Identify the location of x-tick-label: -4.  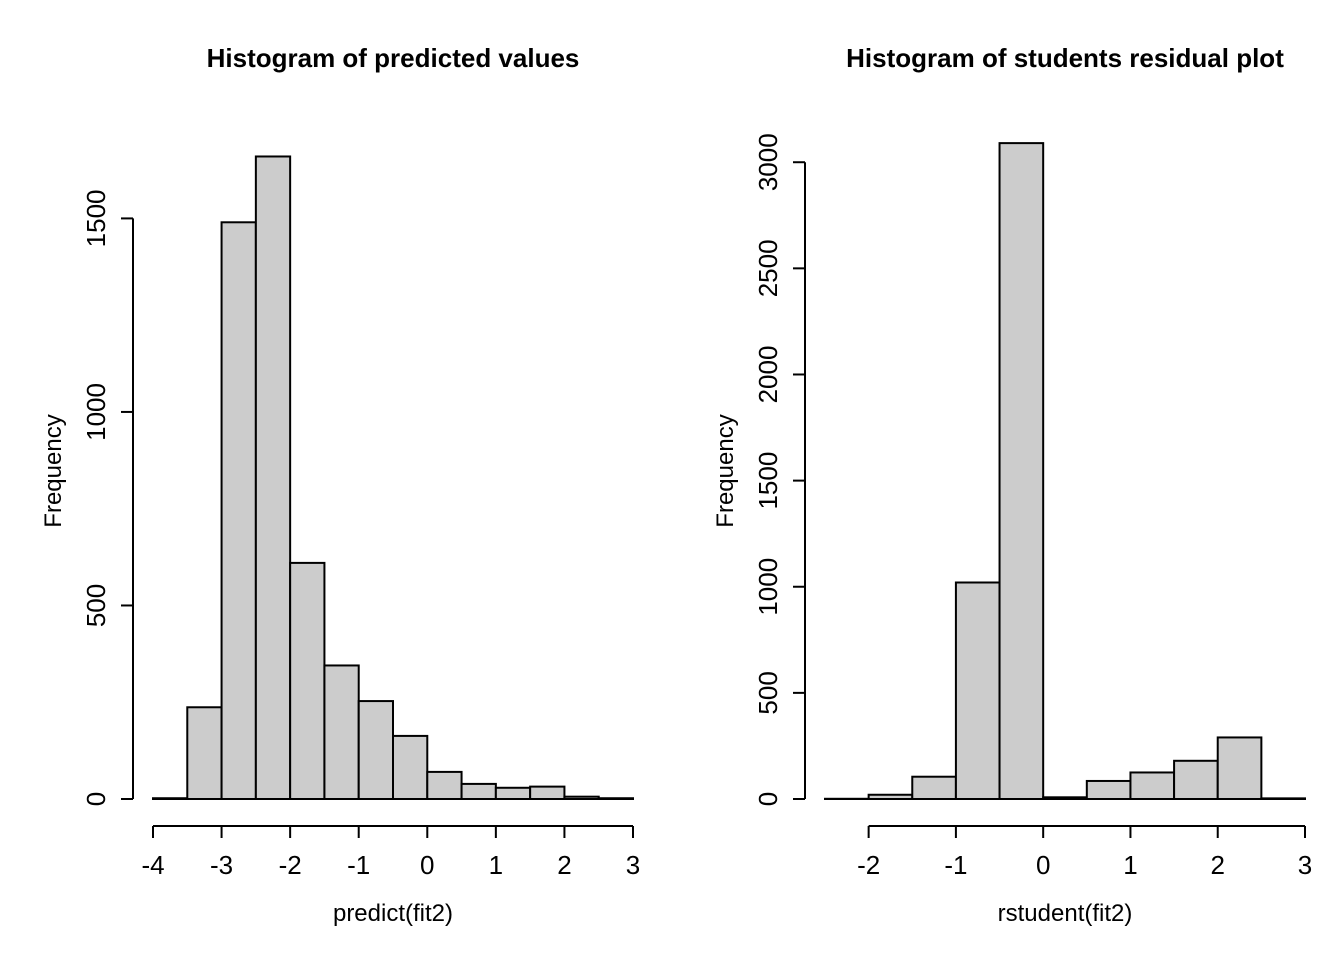
(152, 865).